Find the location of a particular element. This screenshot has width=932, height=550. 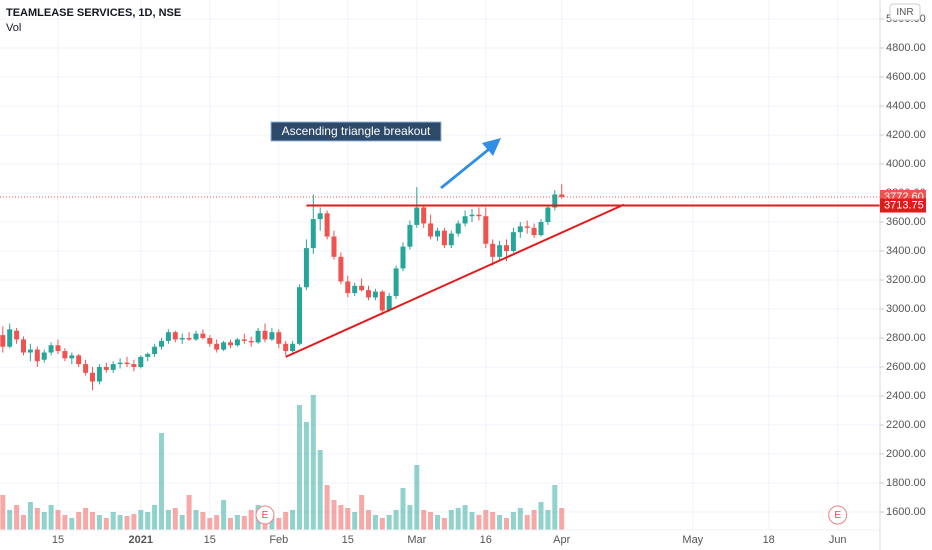

y-tick-label: 3200.00 is located at coordinates (906, 280).